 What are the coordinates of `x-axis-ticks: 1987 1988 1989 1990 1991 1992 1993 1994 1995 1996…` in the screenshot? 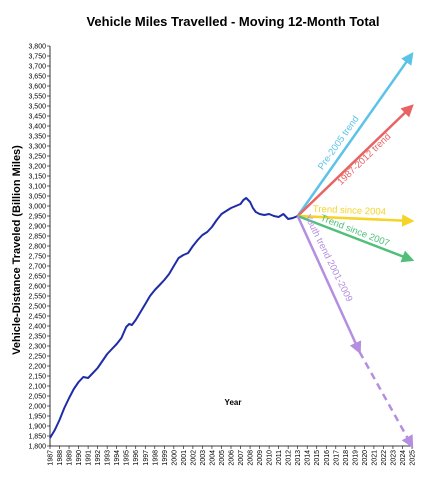 It's located at (232, 456).